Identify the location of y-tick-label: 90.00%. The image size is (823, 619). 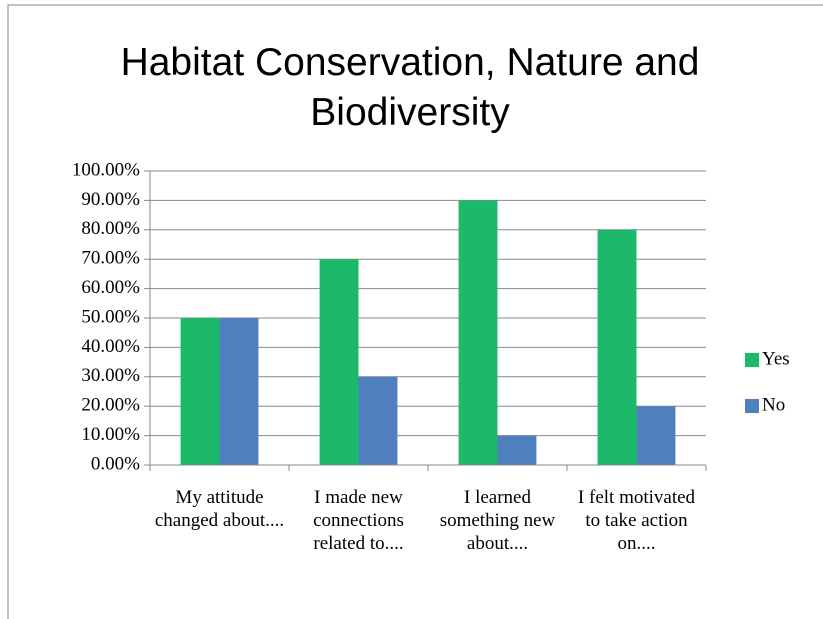
(110, 199).